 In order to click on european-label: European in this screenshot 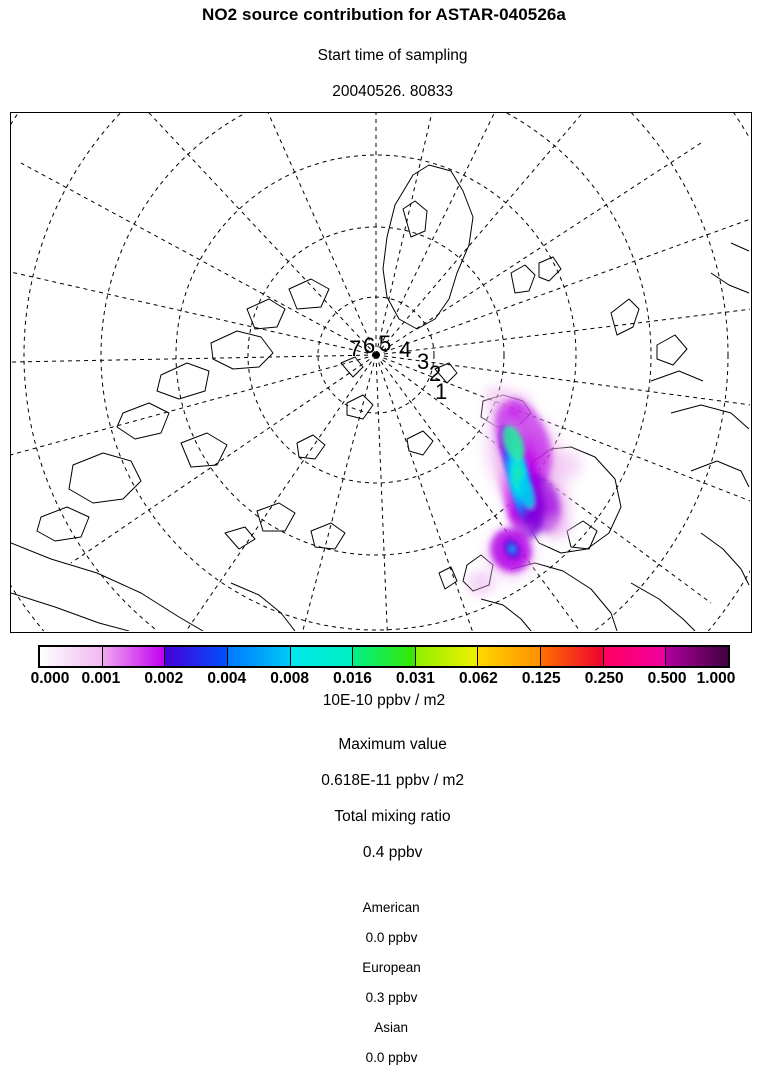, I will do `click(391, 967)`.